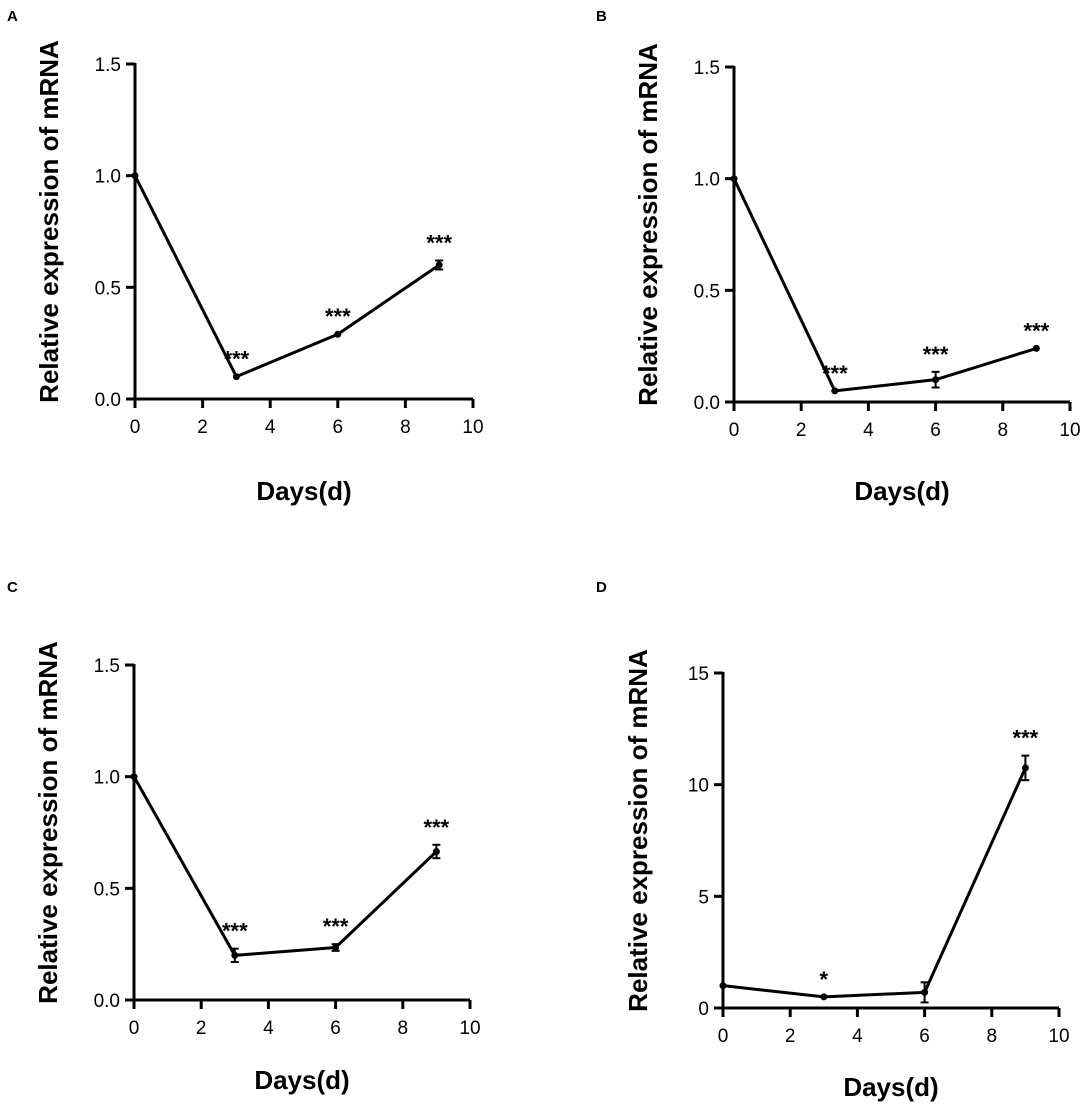 The image size is (1084, 1114). I want to click on panel-label: C, so click(12, 587).